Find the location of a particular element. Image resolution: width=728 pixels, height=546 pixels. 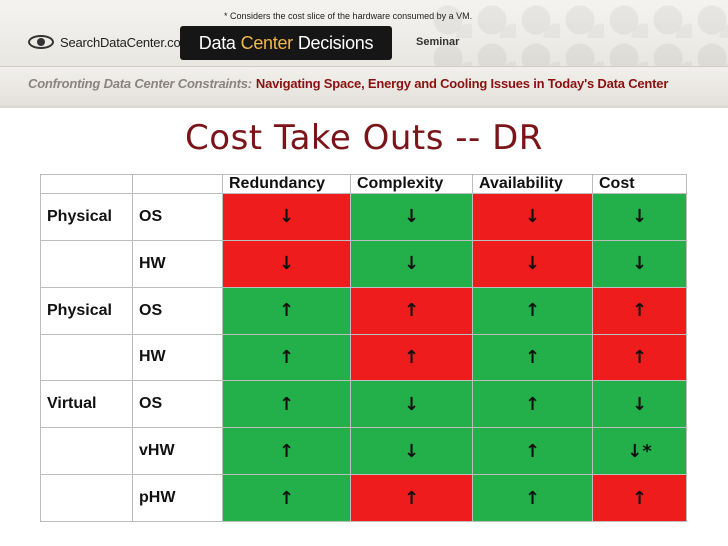

row-component: vHW is located at coordinates (177, 451).